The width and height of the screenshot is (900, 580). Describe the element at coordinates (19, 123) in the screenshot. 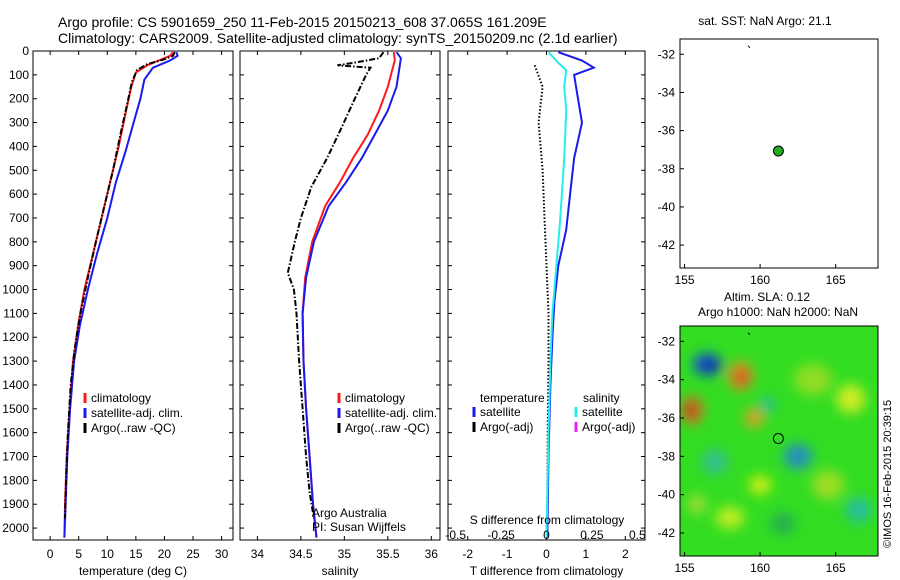

I see `y-tick-label: 300` at that location.